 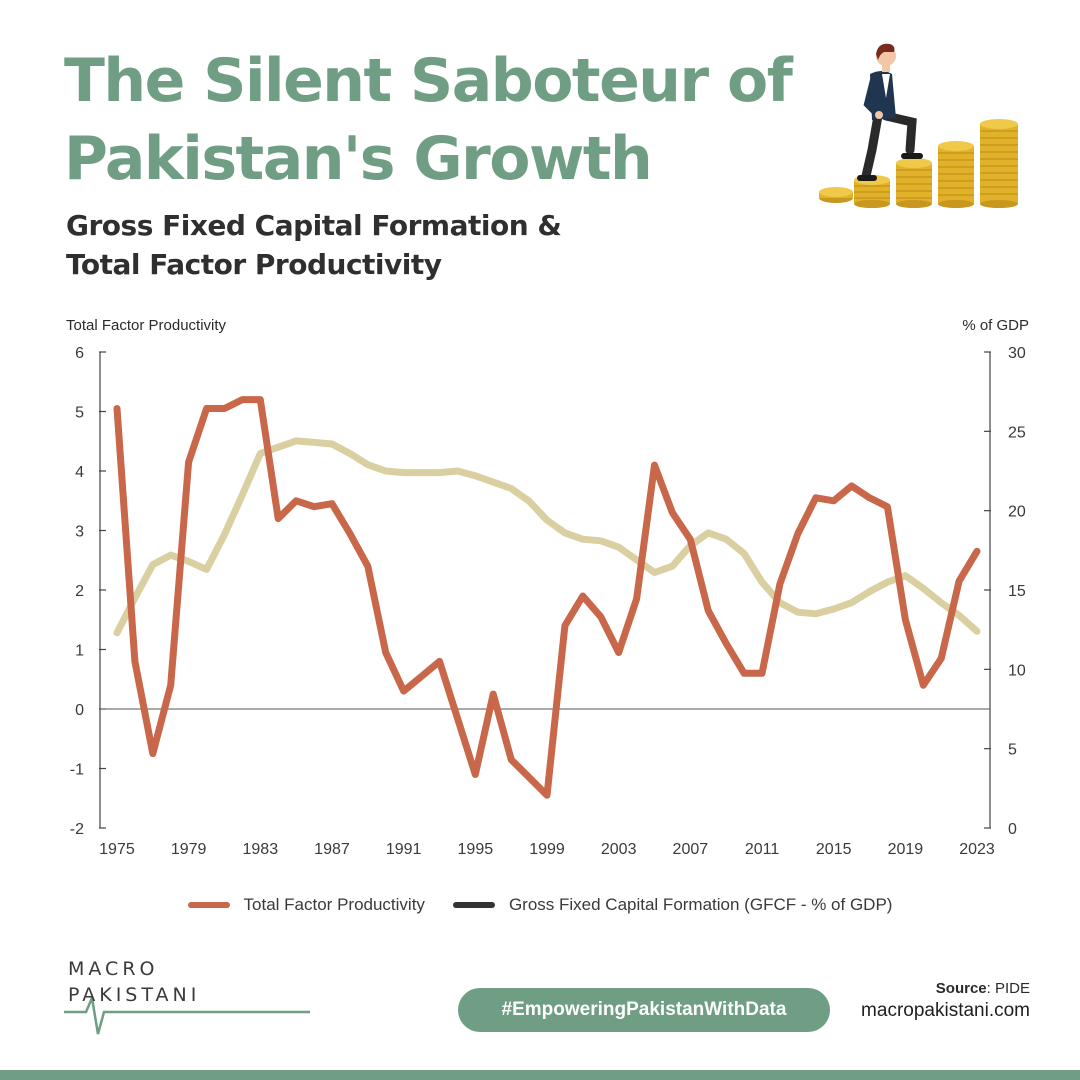 What do you see at coordinates (961, 988) in the screenshot?
I see `source-label: Source` at bounding box center [961, 988].